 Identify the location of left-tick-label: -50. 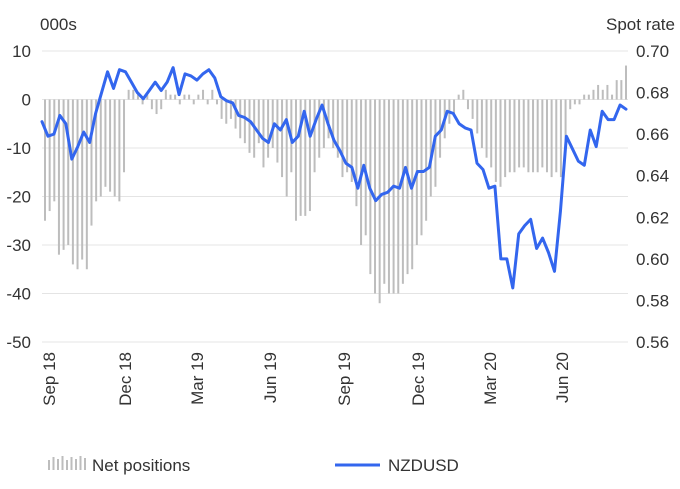
(18, 342).